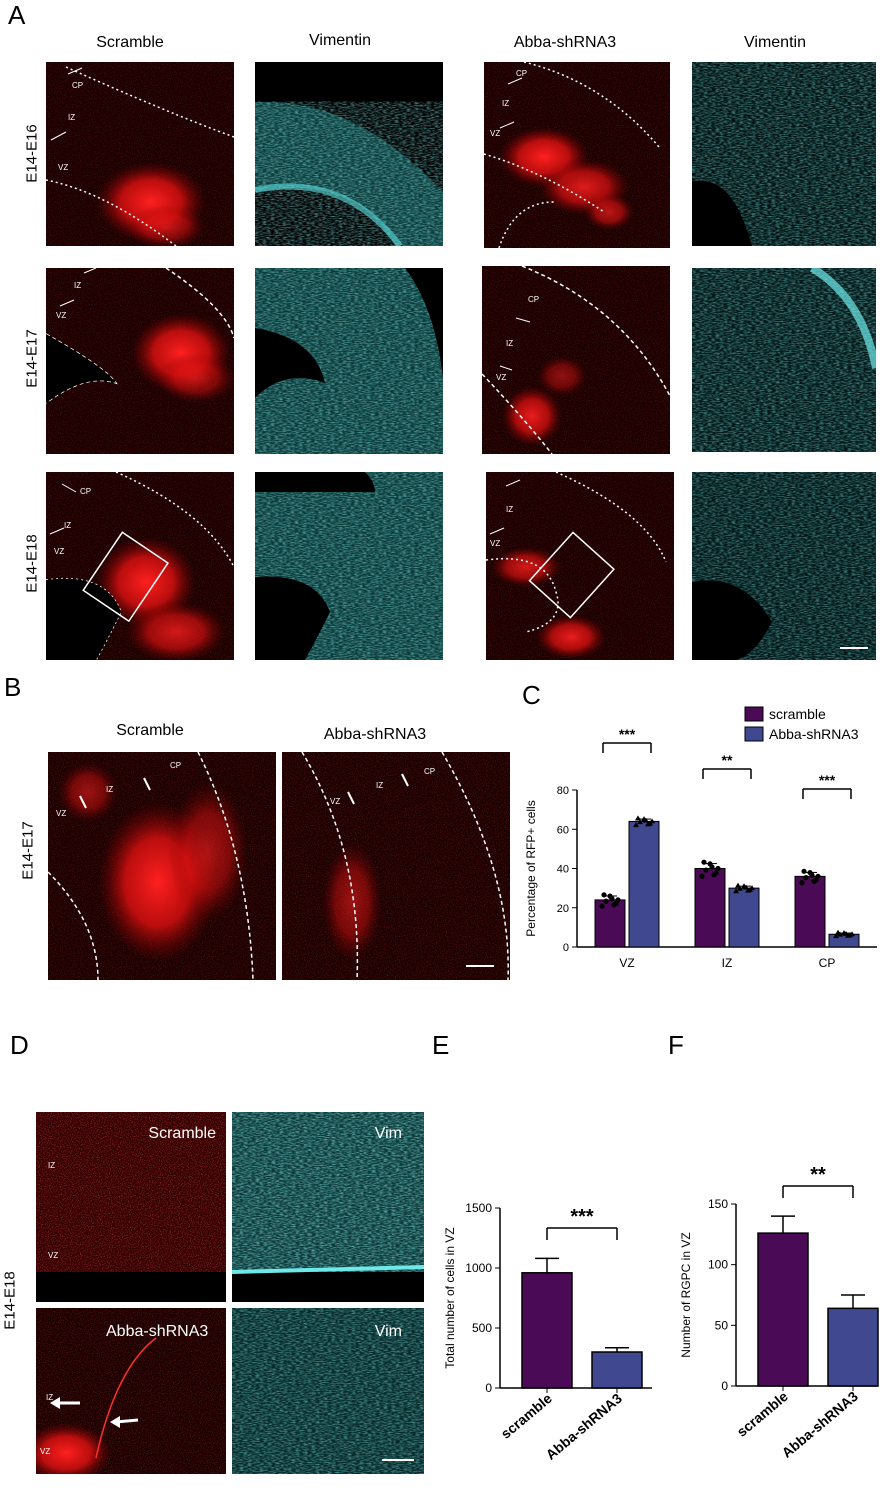  I want to click on significance-label: **, so click(818, 1175).